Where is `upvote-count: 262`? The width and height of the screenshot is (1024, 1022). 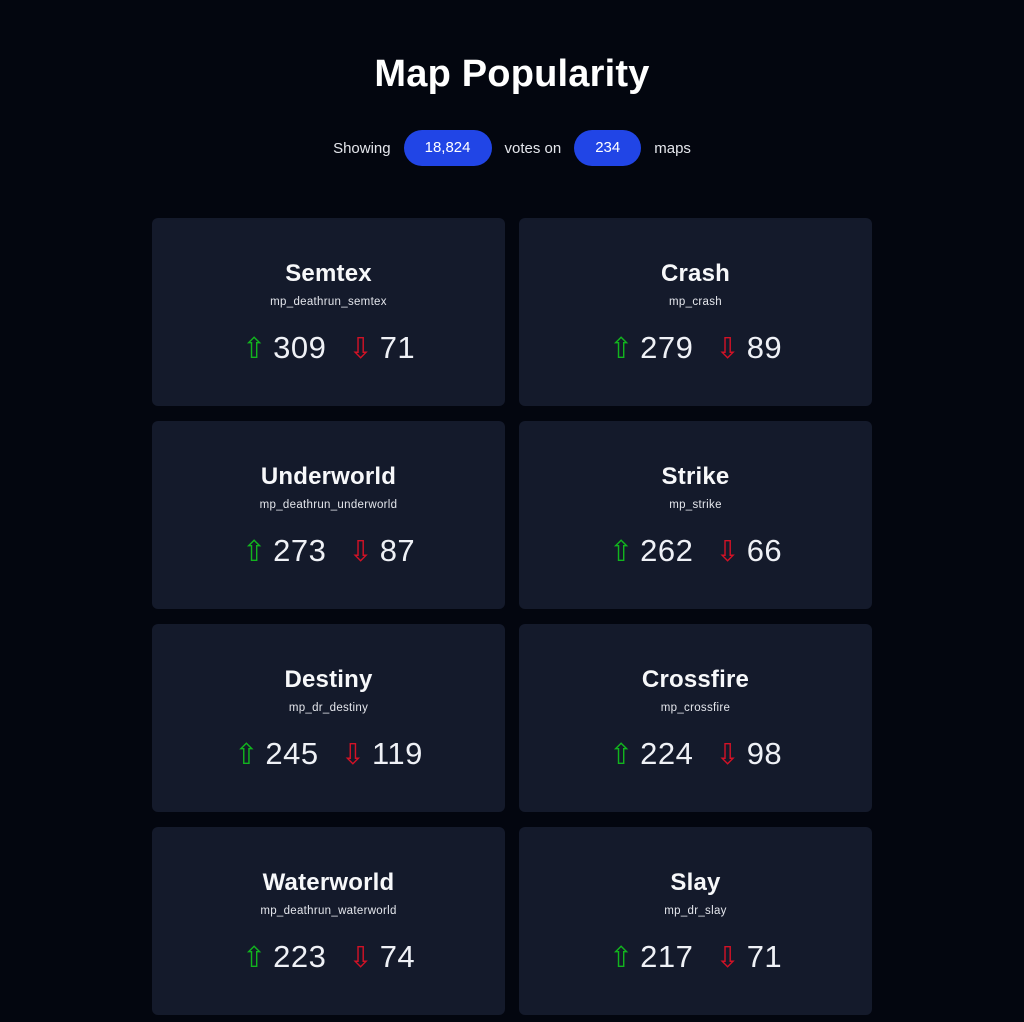 upvote-count: 262 is located at coordinates (667, 550).